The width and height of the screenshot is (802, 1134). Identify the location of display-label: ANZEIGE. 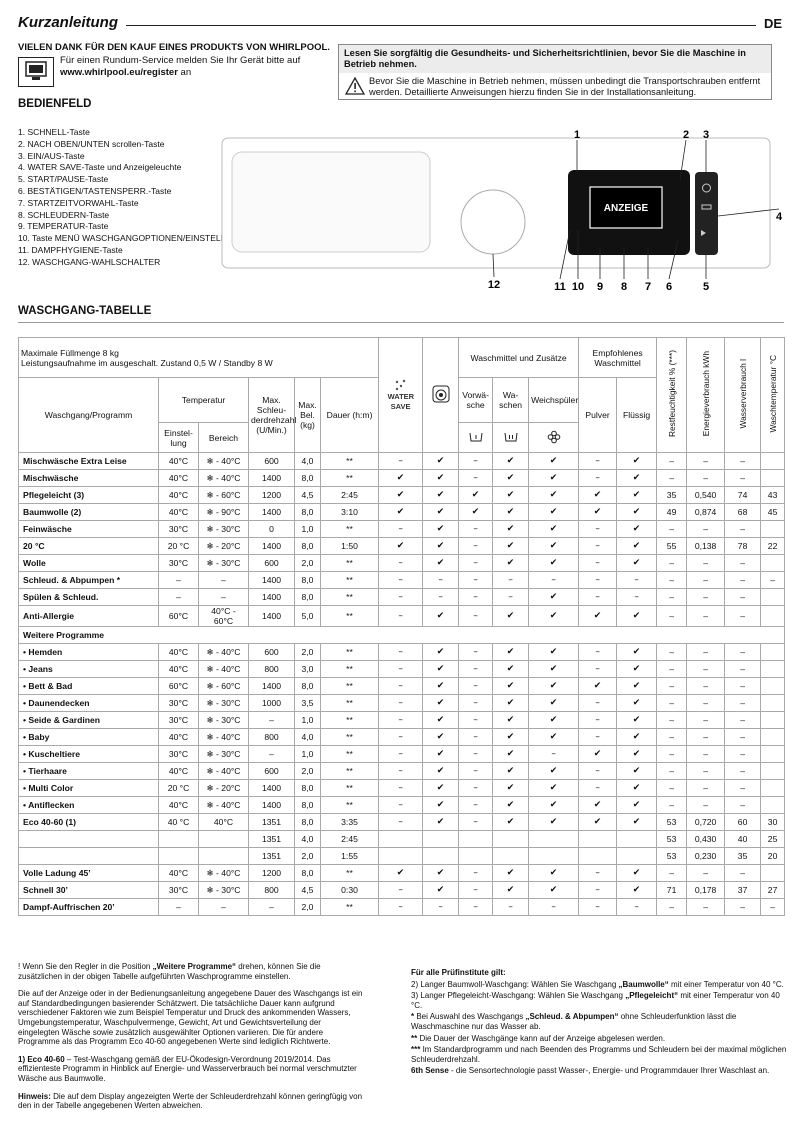
(626, 208).